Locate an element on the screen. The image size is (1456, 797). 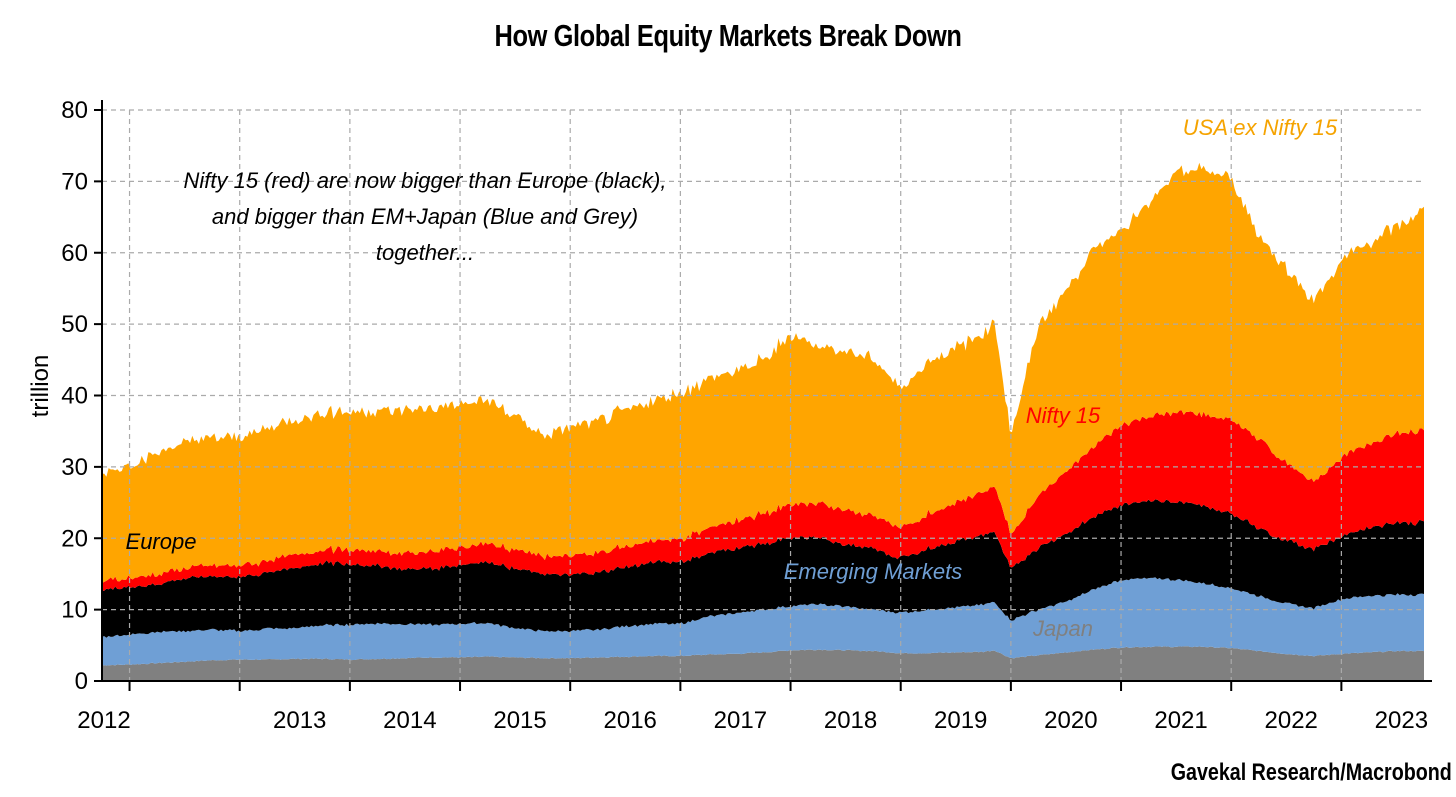
y-tick-label: 10 is located at coordinates (74, 610).